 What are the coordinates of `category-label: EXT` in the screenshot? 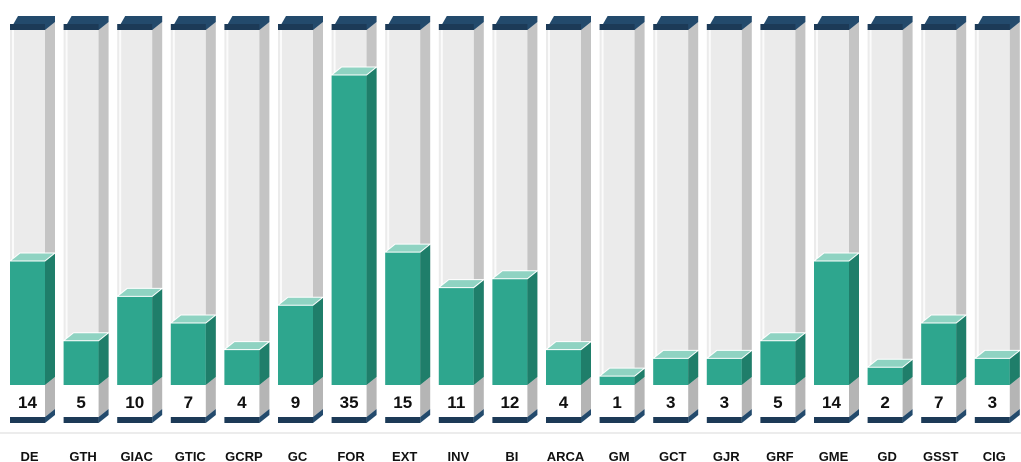 It's located at (404, 455).